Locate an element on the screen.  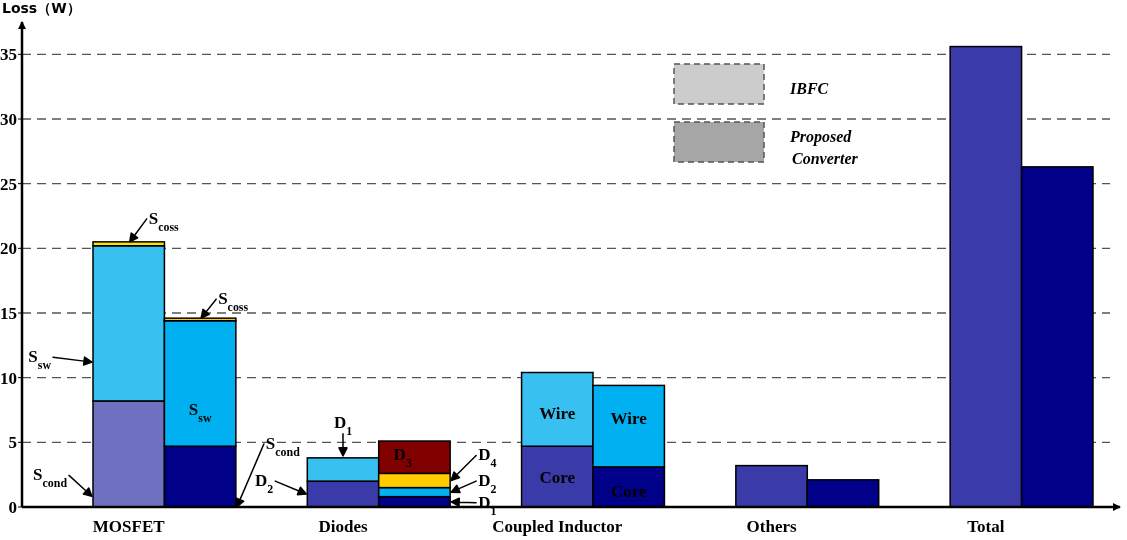
annotation: D$_{3}$ is located at coordinates (402, 457).